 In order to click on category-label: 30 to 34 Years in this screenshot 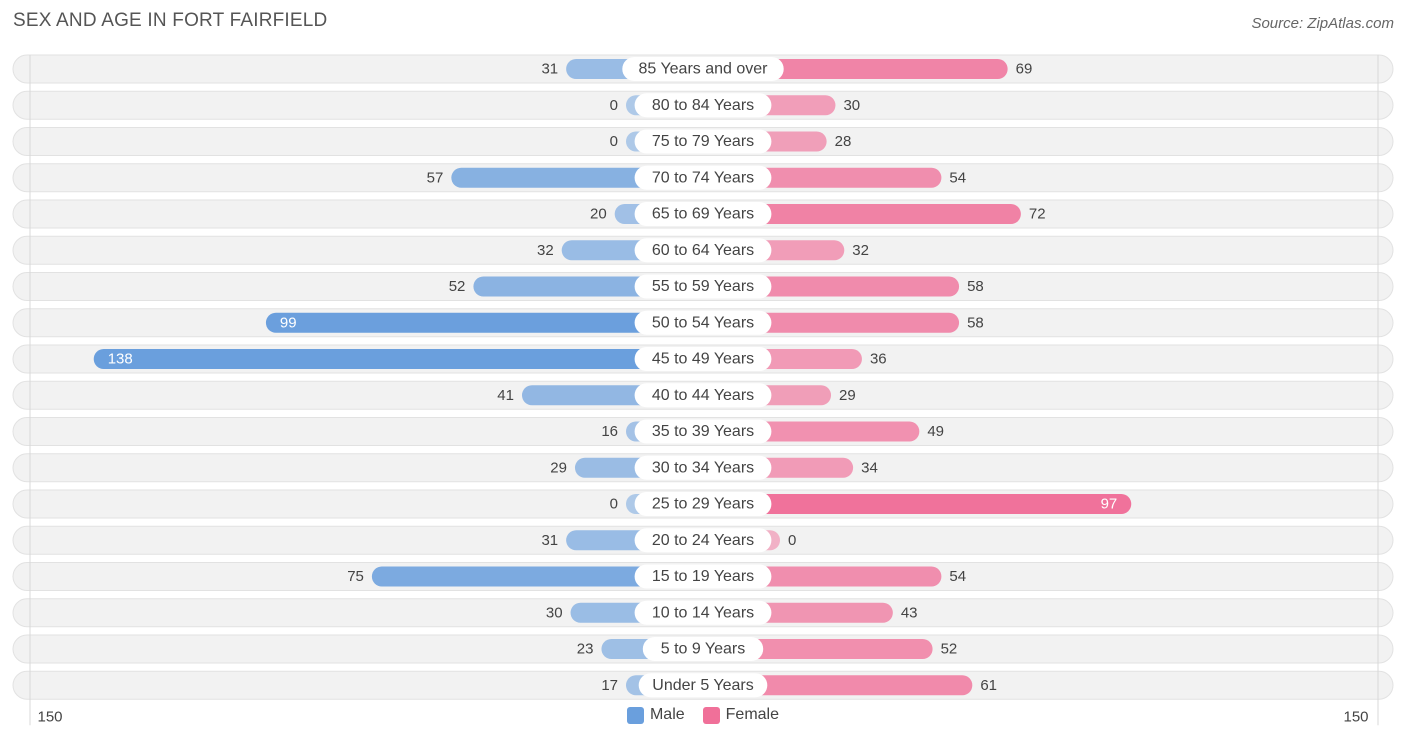, I will do `click(703, 467)`.